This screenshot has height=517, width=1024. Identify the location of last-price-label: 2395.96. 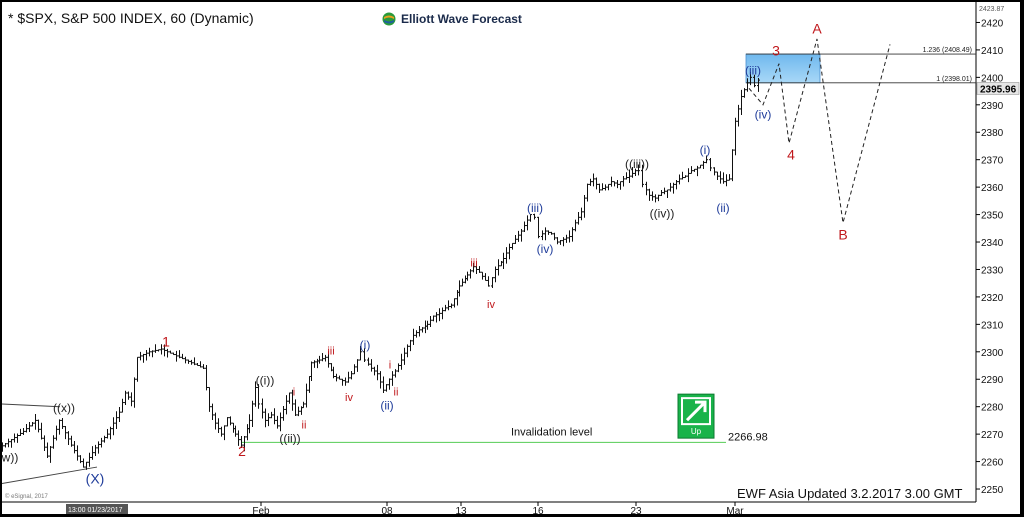
(998, 89).